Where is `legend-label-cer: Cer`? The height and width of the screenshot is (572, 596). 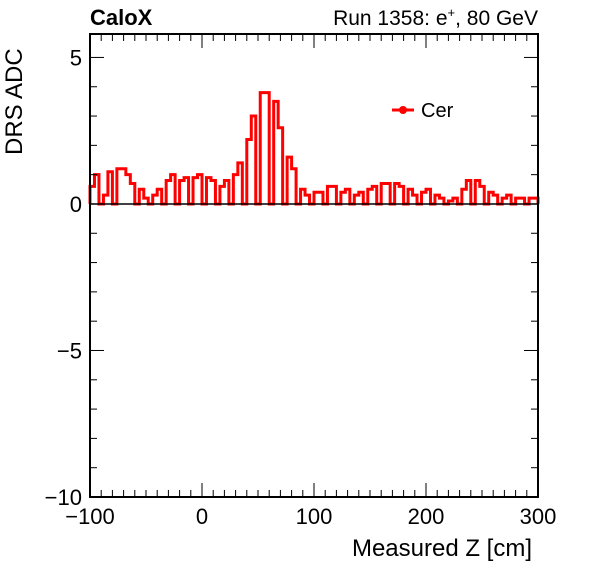 legend-label-cer: Cer is located at coordinates (437, 111).